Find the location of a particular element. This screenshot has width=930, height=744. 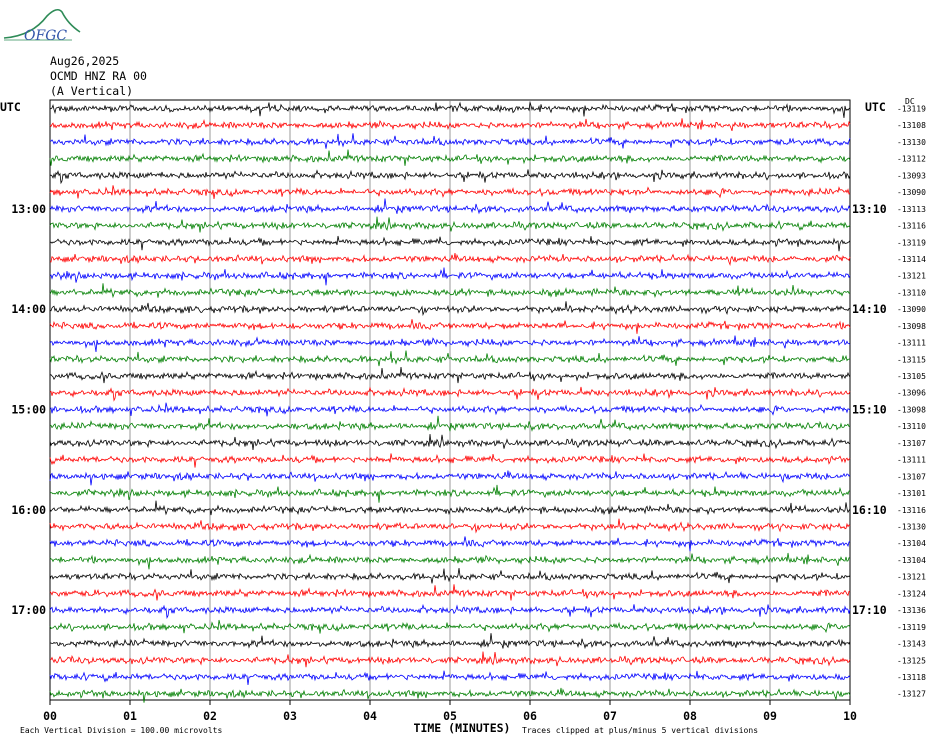

dc-offset-label: -13118 is located at coordinates (911, 677).